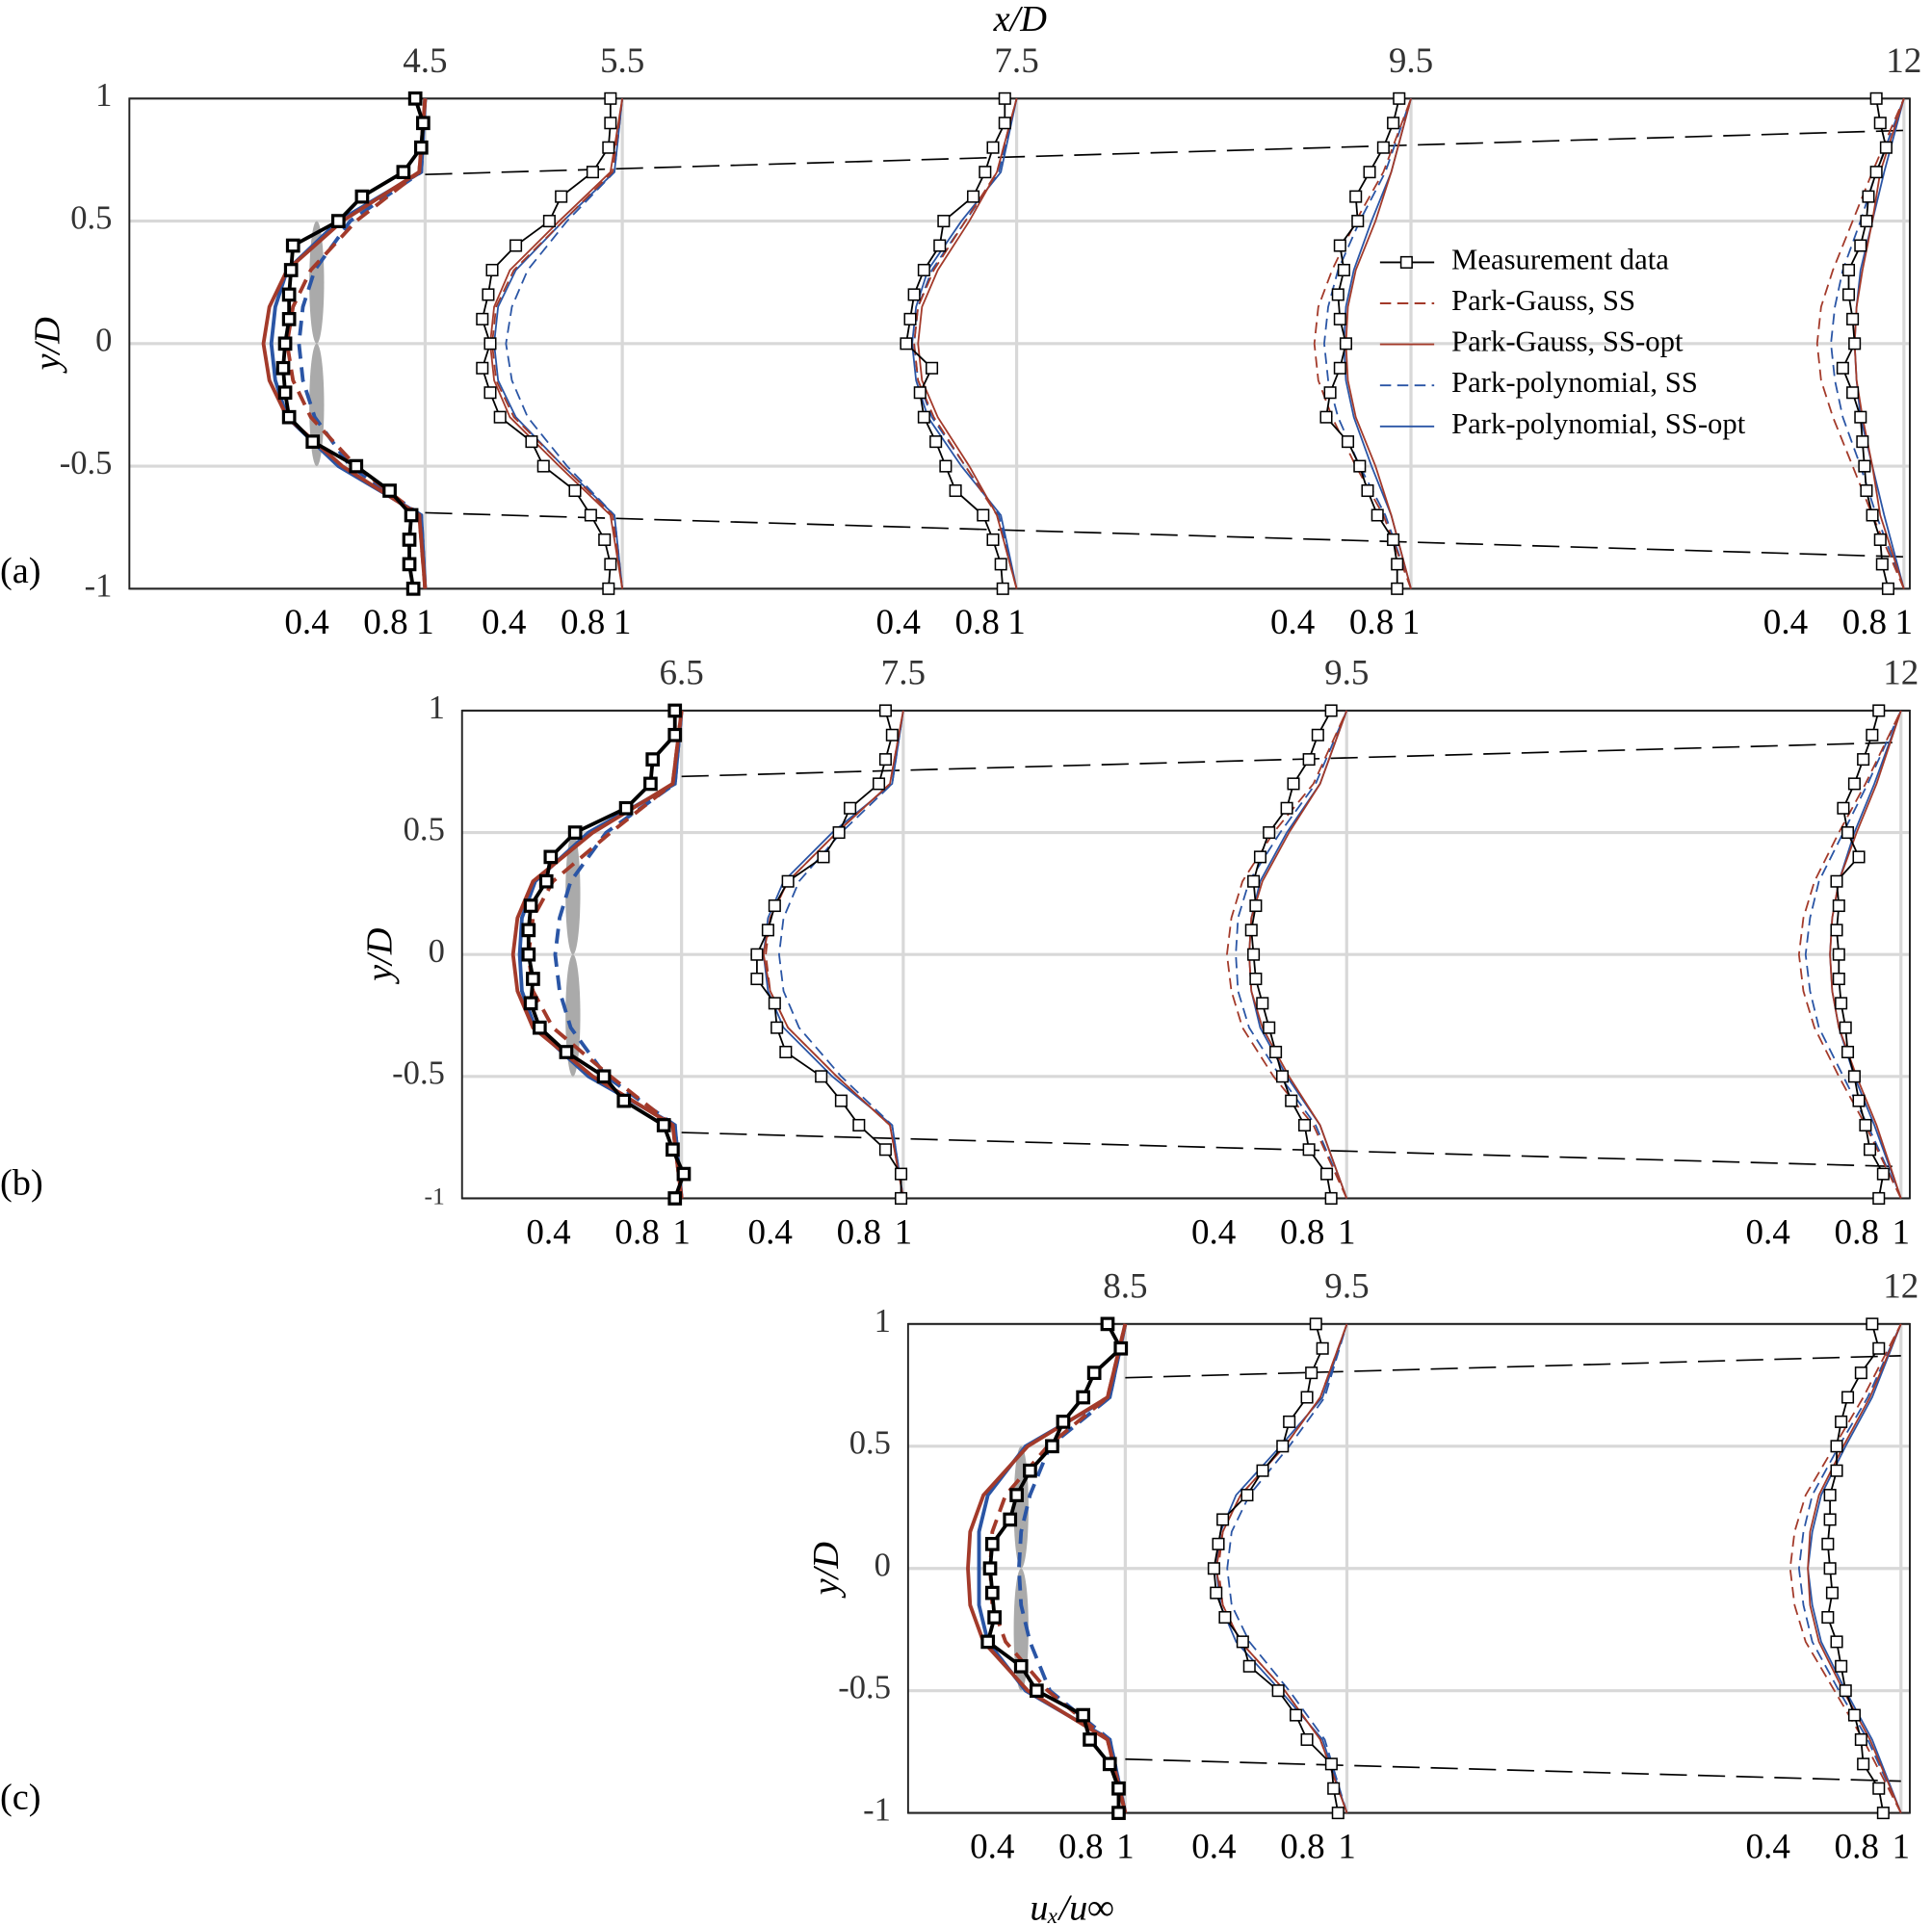  I want to click on y-tick-label: -1, so click(877, 1810).